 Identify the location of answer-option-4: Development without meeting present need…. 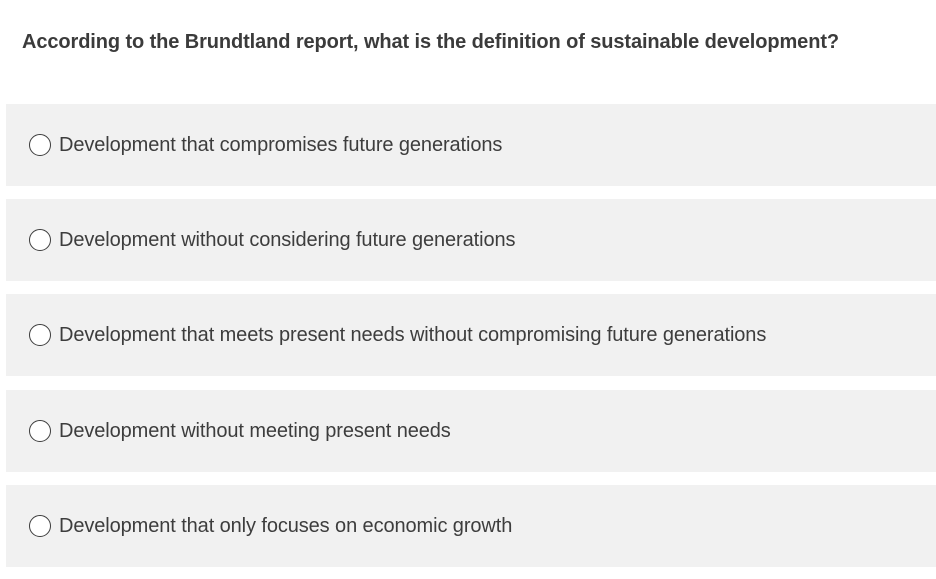
(471, 431).